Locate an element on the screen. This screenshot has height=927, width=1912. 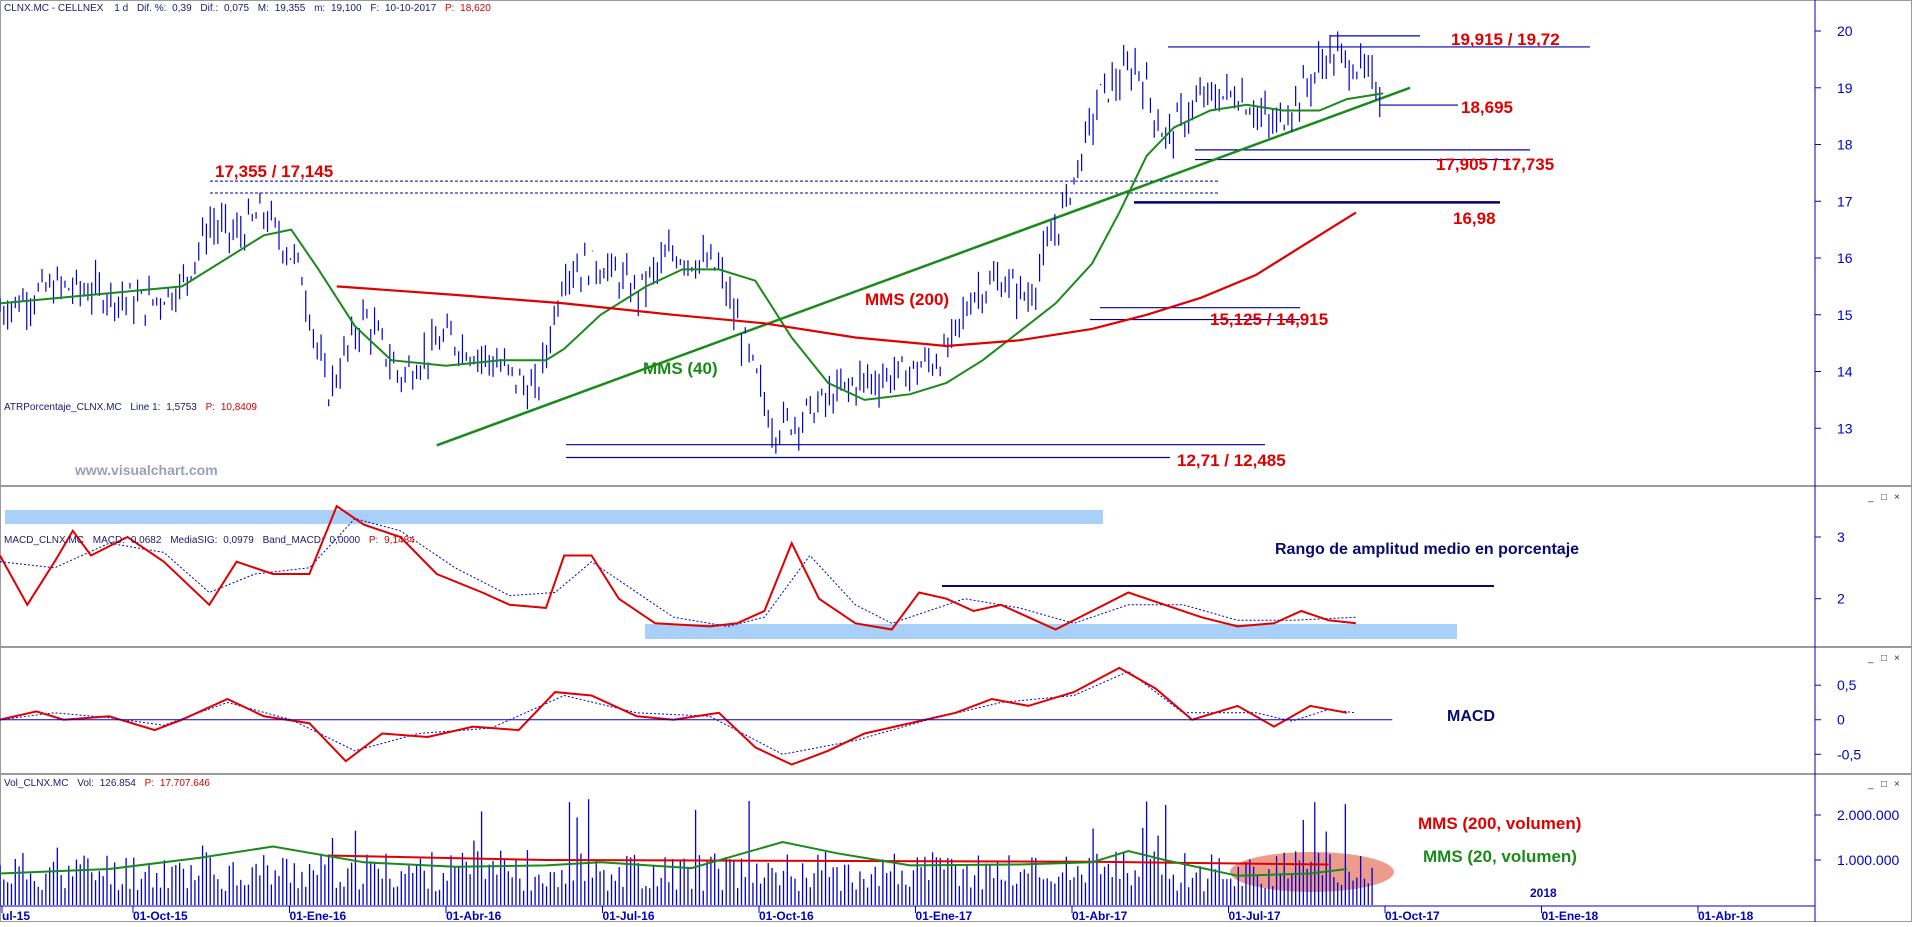
date-label: 01-Jul-17 is located at coordinates (1255, 915).